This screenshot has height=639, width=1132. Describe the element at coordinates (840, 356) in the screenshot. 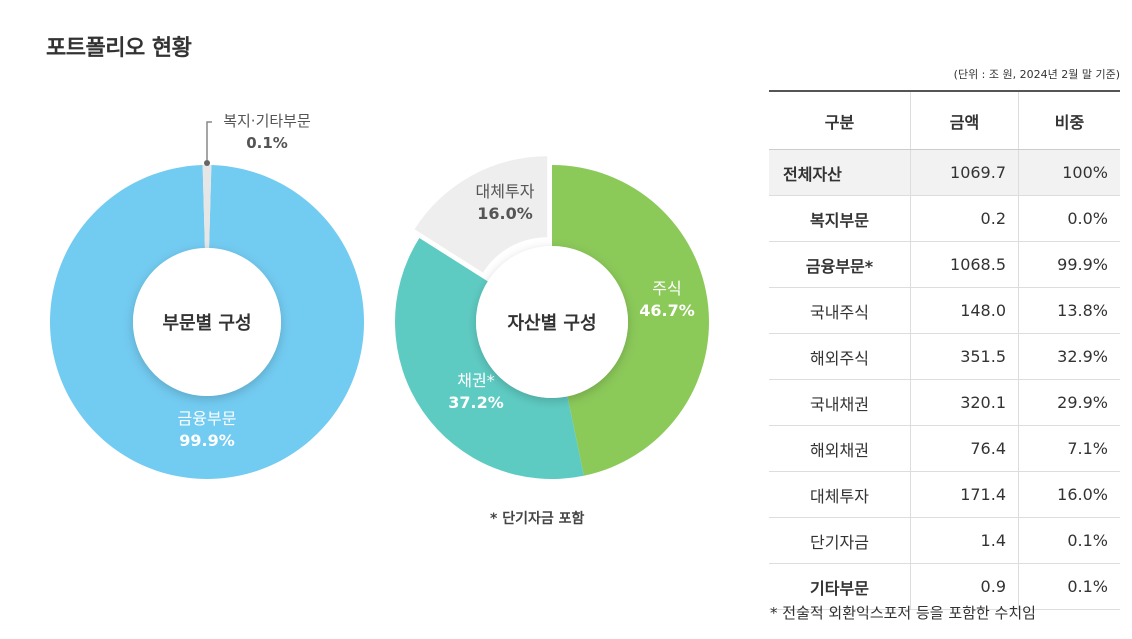

I see `row-name: 해외주식` at that location.